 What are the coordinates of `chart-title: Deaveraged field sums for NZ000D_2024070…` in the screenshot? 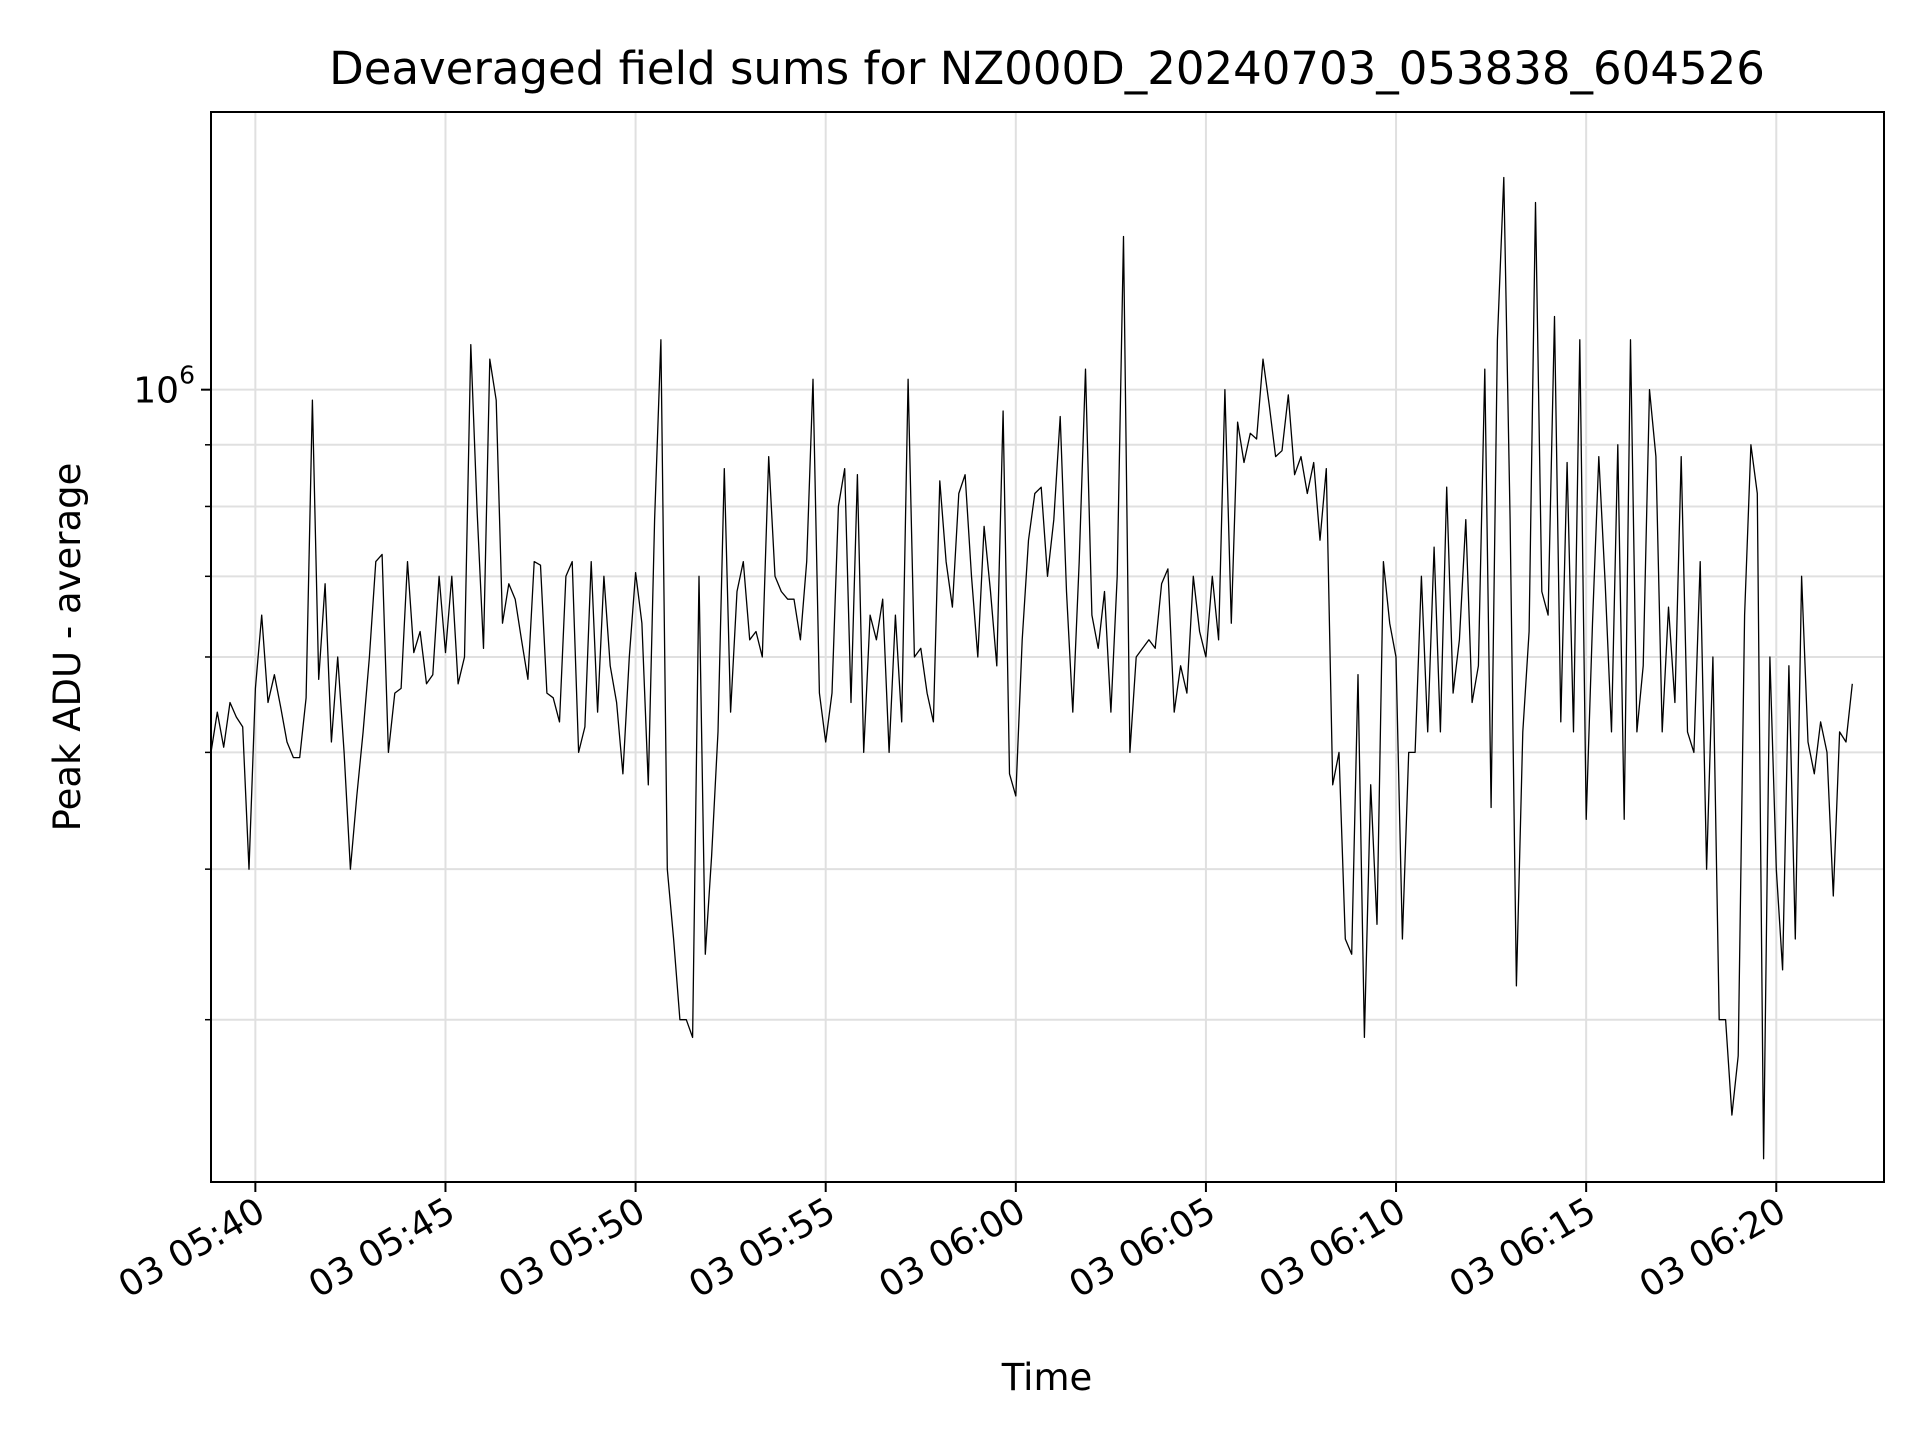 It's located at (1047, 68).